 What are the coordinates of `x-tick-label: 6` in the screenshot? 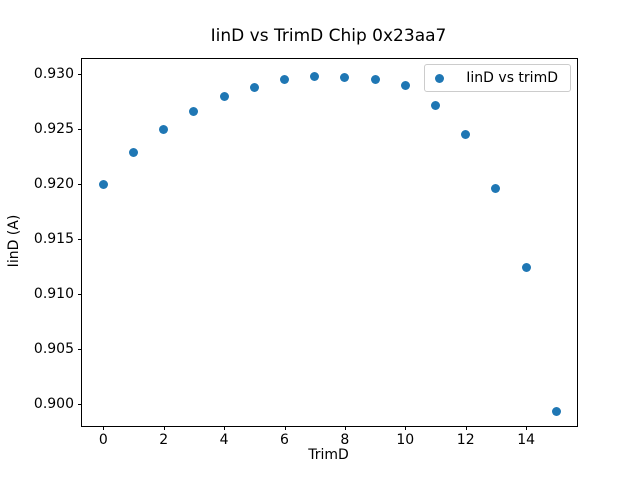 It's located at (284, 440).